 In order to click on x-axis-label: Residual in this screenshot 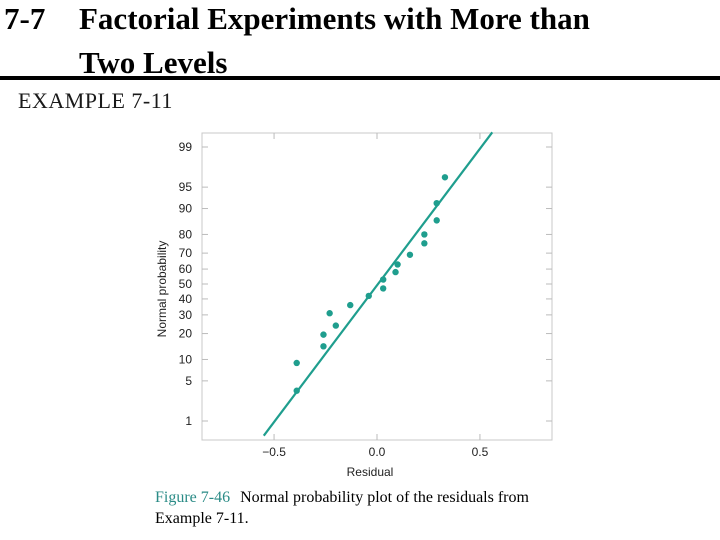, I will do `click(370, 472)`.